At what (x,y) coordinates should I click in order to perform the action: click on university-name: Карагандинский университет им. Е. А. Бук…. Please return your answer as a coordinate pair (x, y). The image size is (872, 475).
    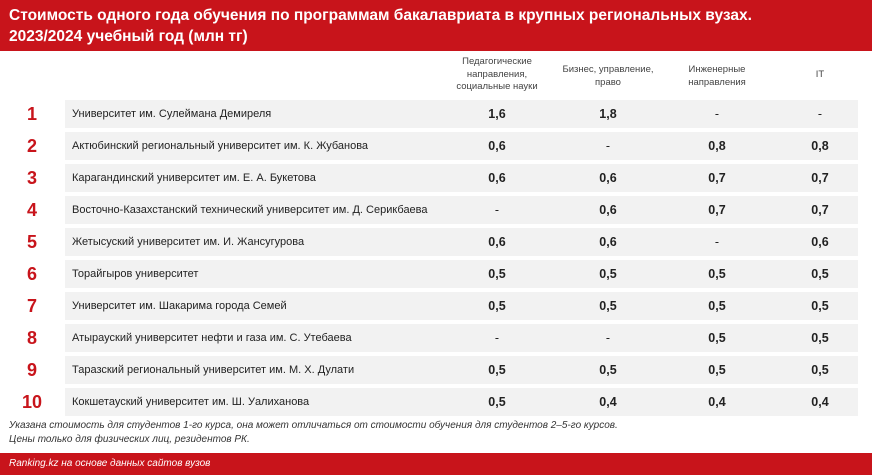
    Looking at the image, I should click on (194, 178).